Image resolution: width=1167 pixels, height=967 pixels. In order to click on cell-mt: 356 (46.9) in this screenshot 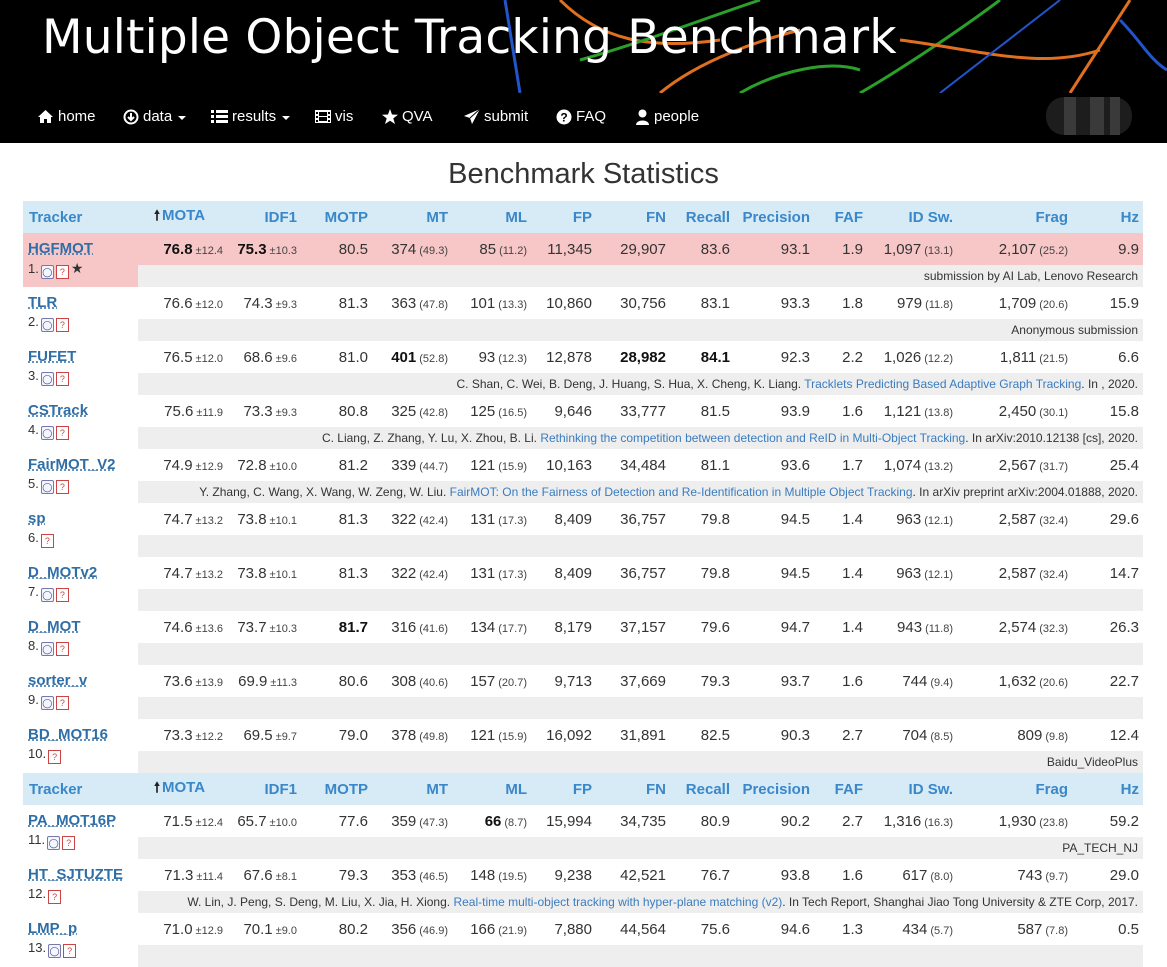, I will do `click(412, 929)`.